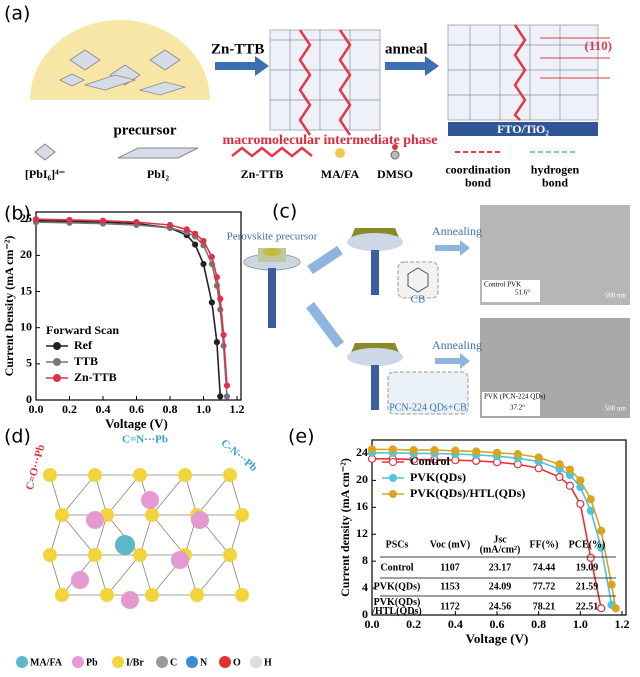 The height and width of the screenshot is (677, 640). Describe the element at coordinates (397, 544) in the screenshot. I see `table-header: PSCs` at that location.